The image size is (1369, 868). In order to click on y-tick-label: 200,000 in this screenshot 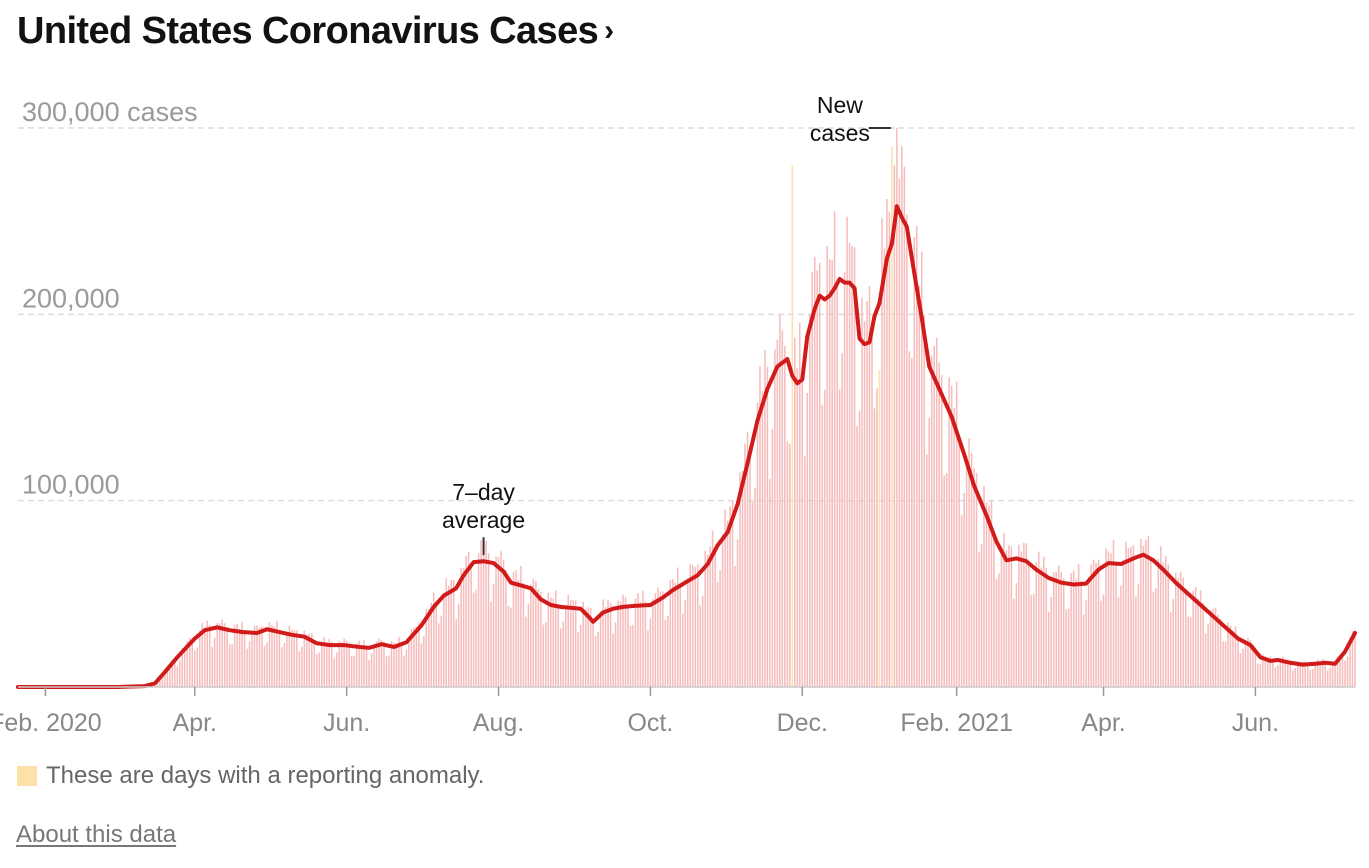, I will do `click(71, 298)`.